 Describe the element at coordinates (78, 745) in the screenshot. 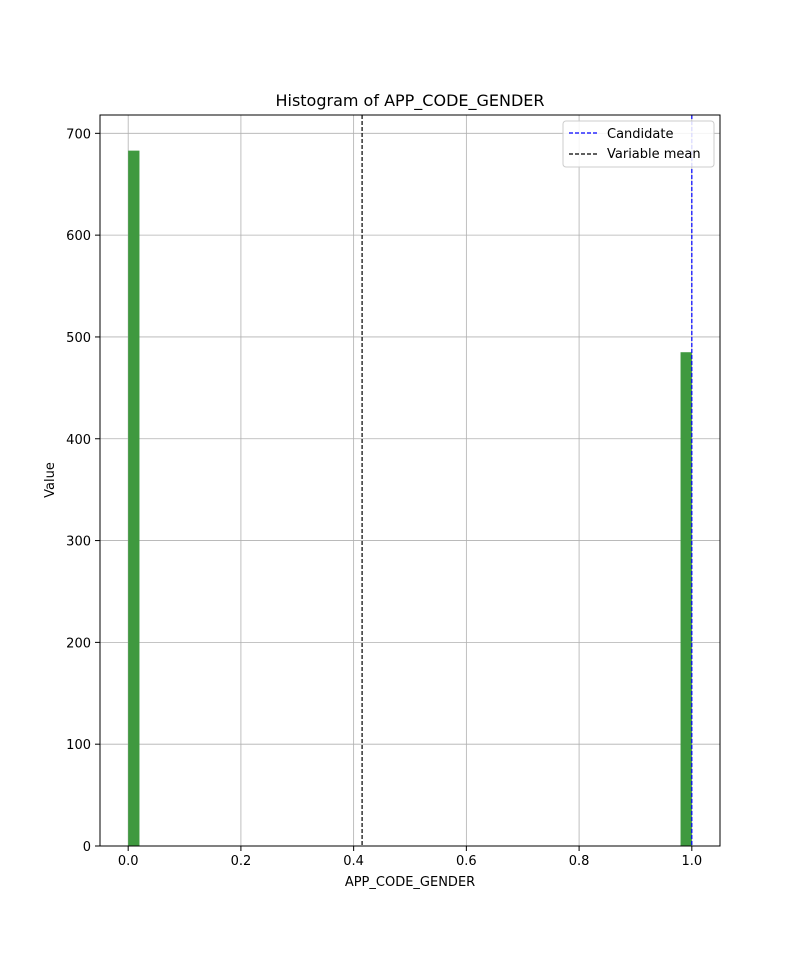

I see `y-tick-label-1: 100` at that location.